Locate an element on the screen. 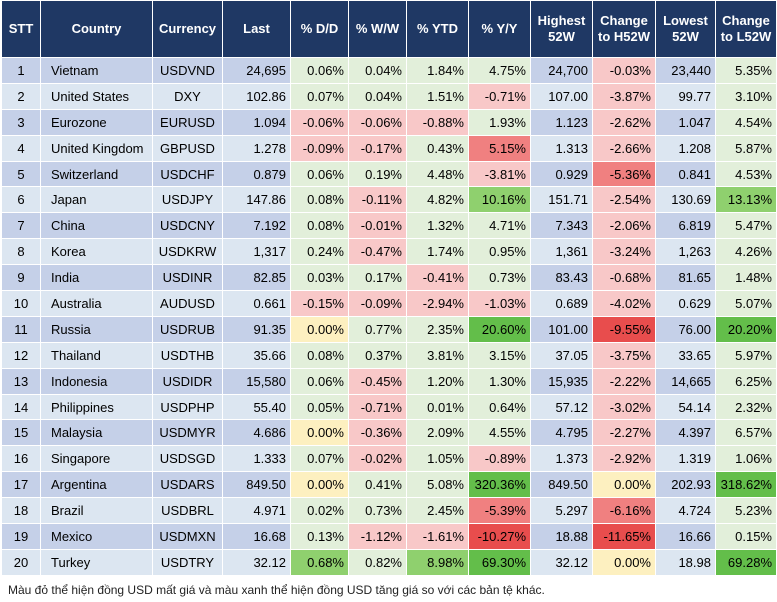 The width and height of the screenshot is (777, 602). cell-chl: 5.87% is located at coordinates (746, 148).